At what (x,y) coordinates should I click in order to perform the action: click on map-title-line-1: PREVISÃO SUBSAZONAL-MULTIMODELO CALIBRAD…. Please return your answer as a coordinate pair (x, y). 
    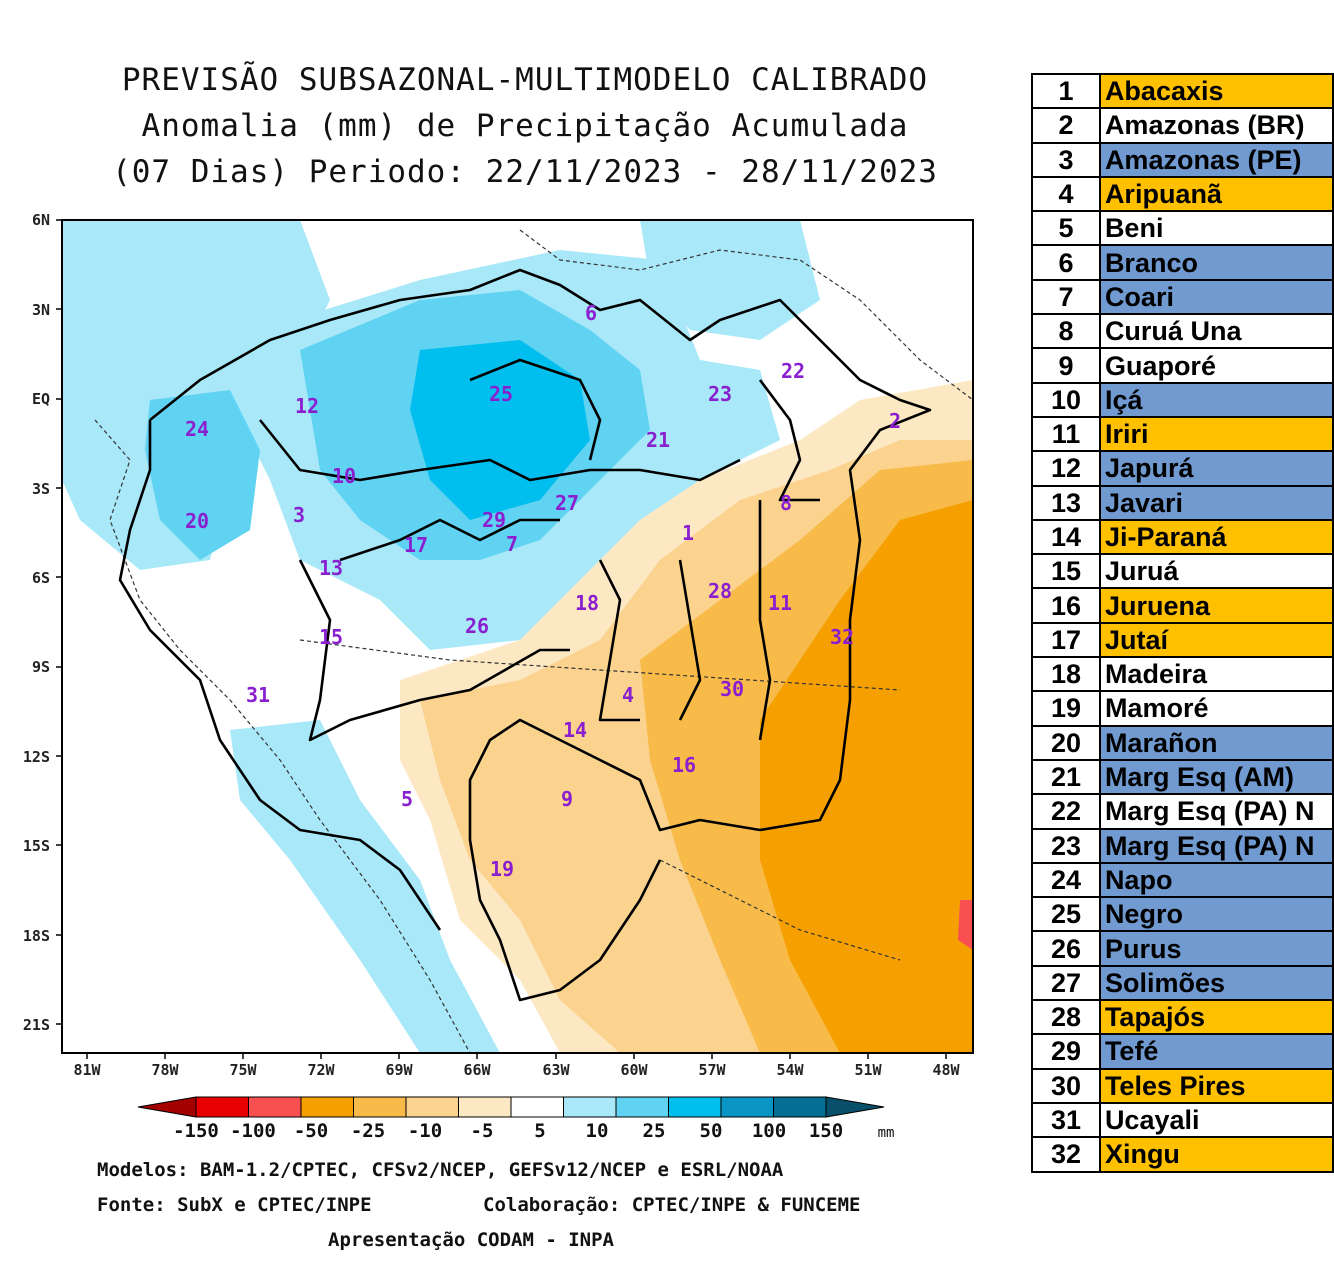
    Looking at the image, I should click on (525, 80).